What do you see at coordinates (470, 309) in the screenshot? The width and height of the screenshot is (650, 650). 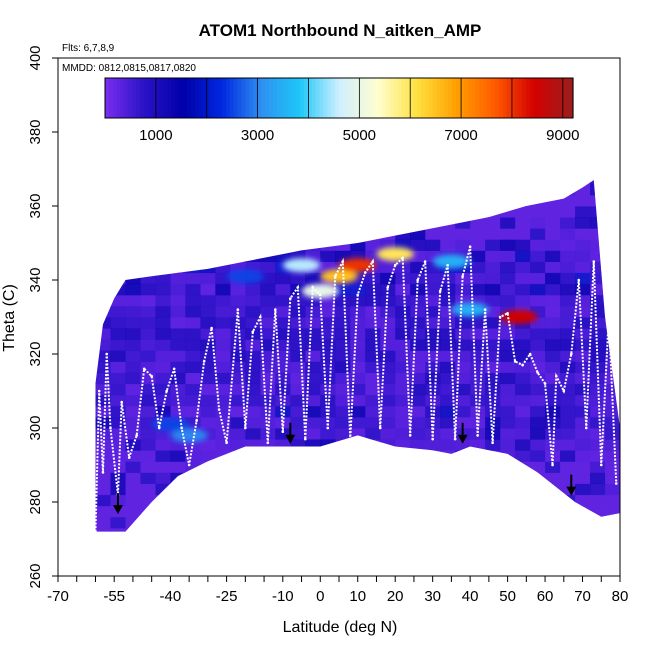 I see `hotspot` at bounding box center [470, 309].